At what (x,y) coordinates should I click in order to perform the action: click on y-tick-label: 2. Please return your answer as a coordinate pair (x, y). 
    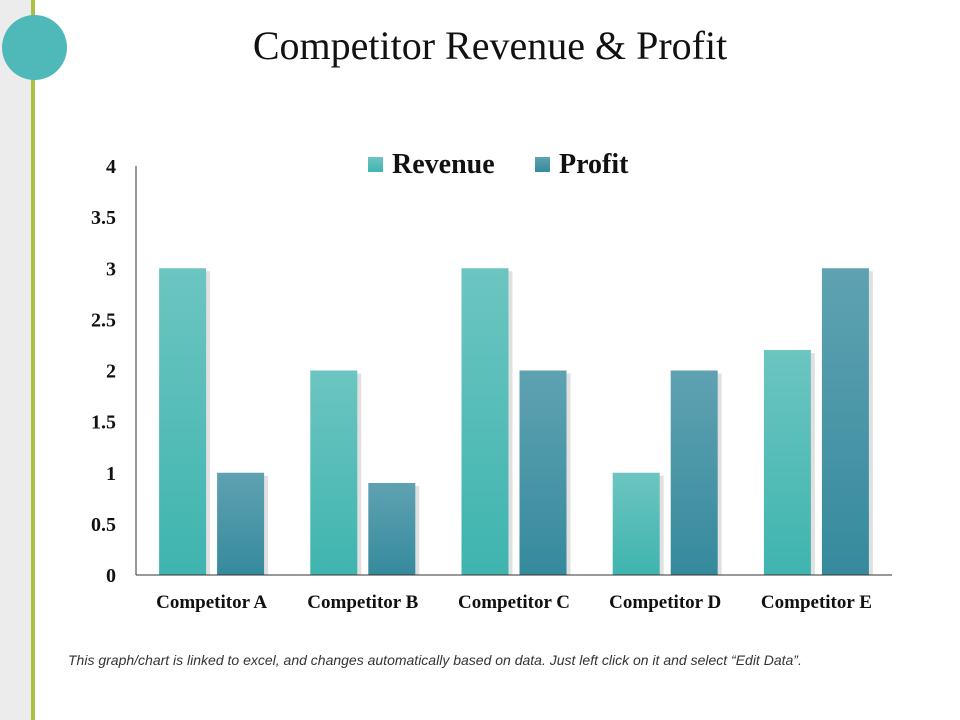
    Looking at the image, I should click on (111, 372).